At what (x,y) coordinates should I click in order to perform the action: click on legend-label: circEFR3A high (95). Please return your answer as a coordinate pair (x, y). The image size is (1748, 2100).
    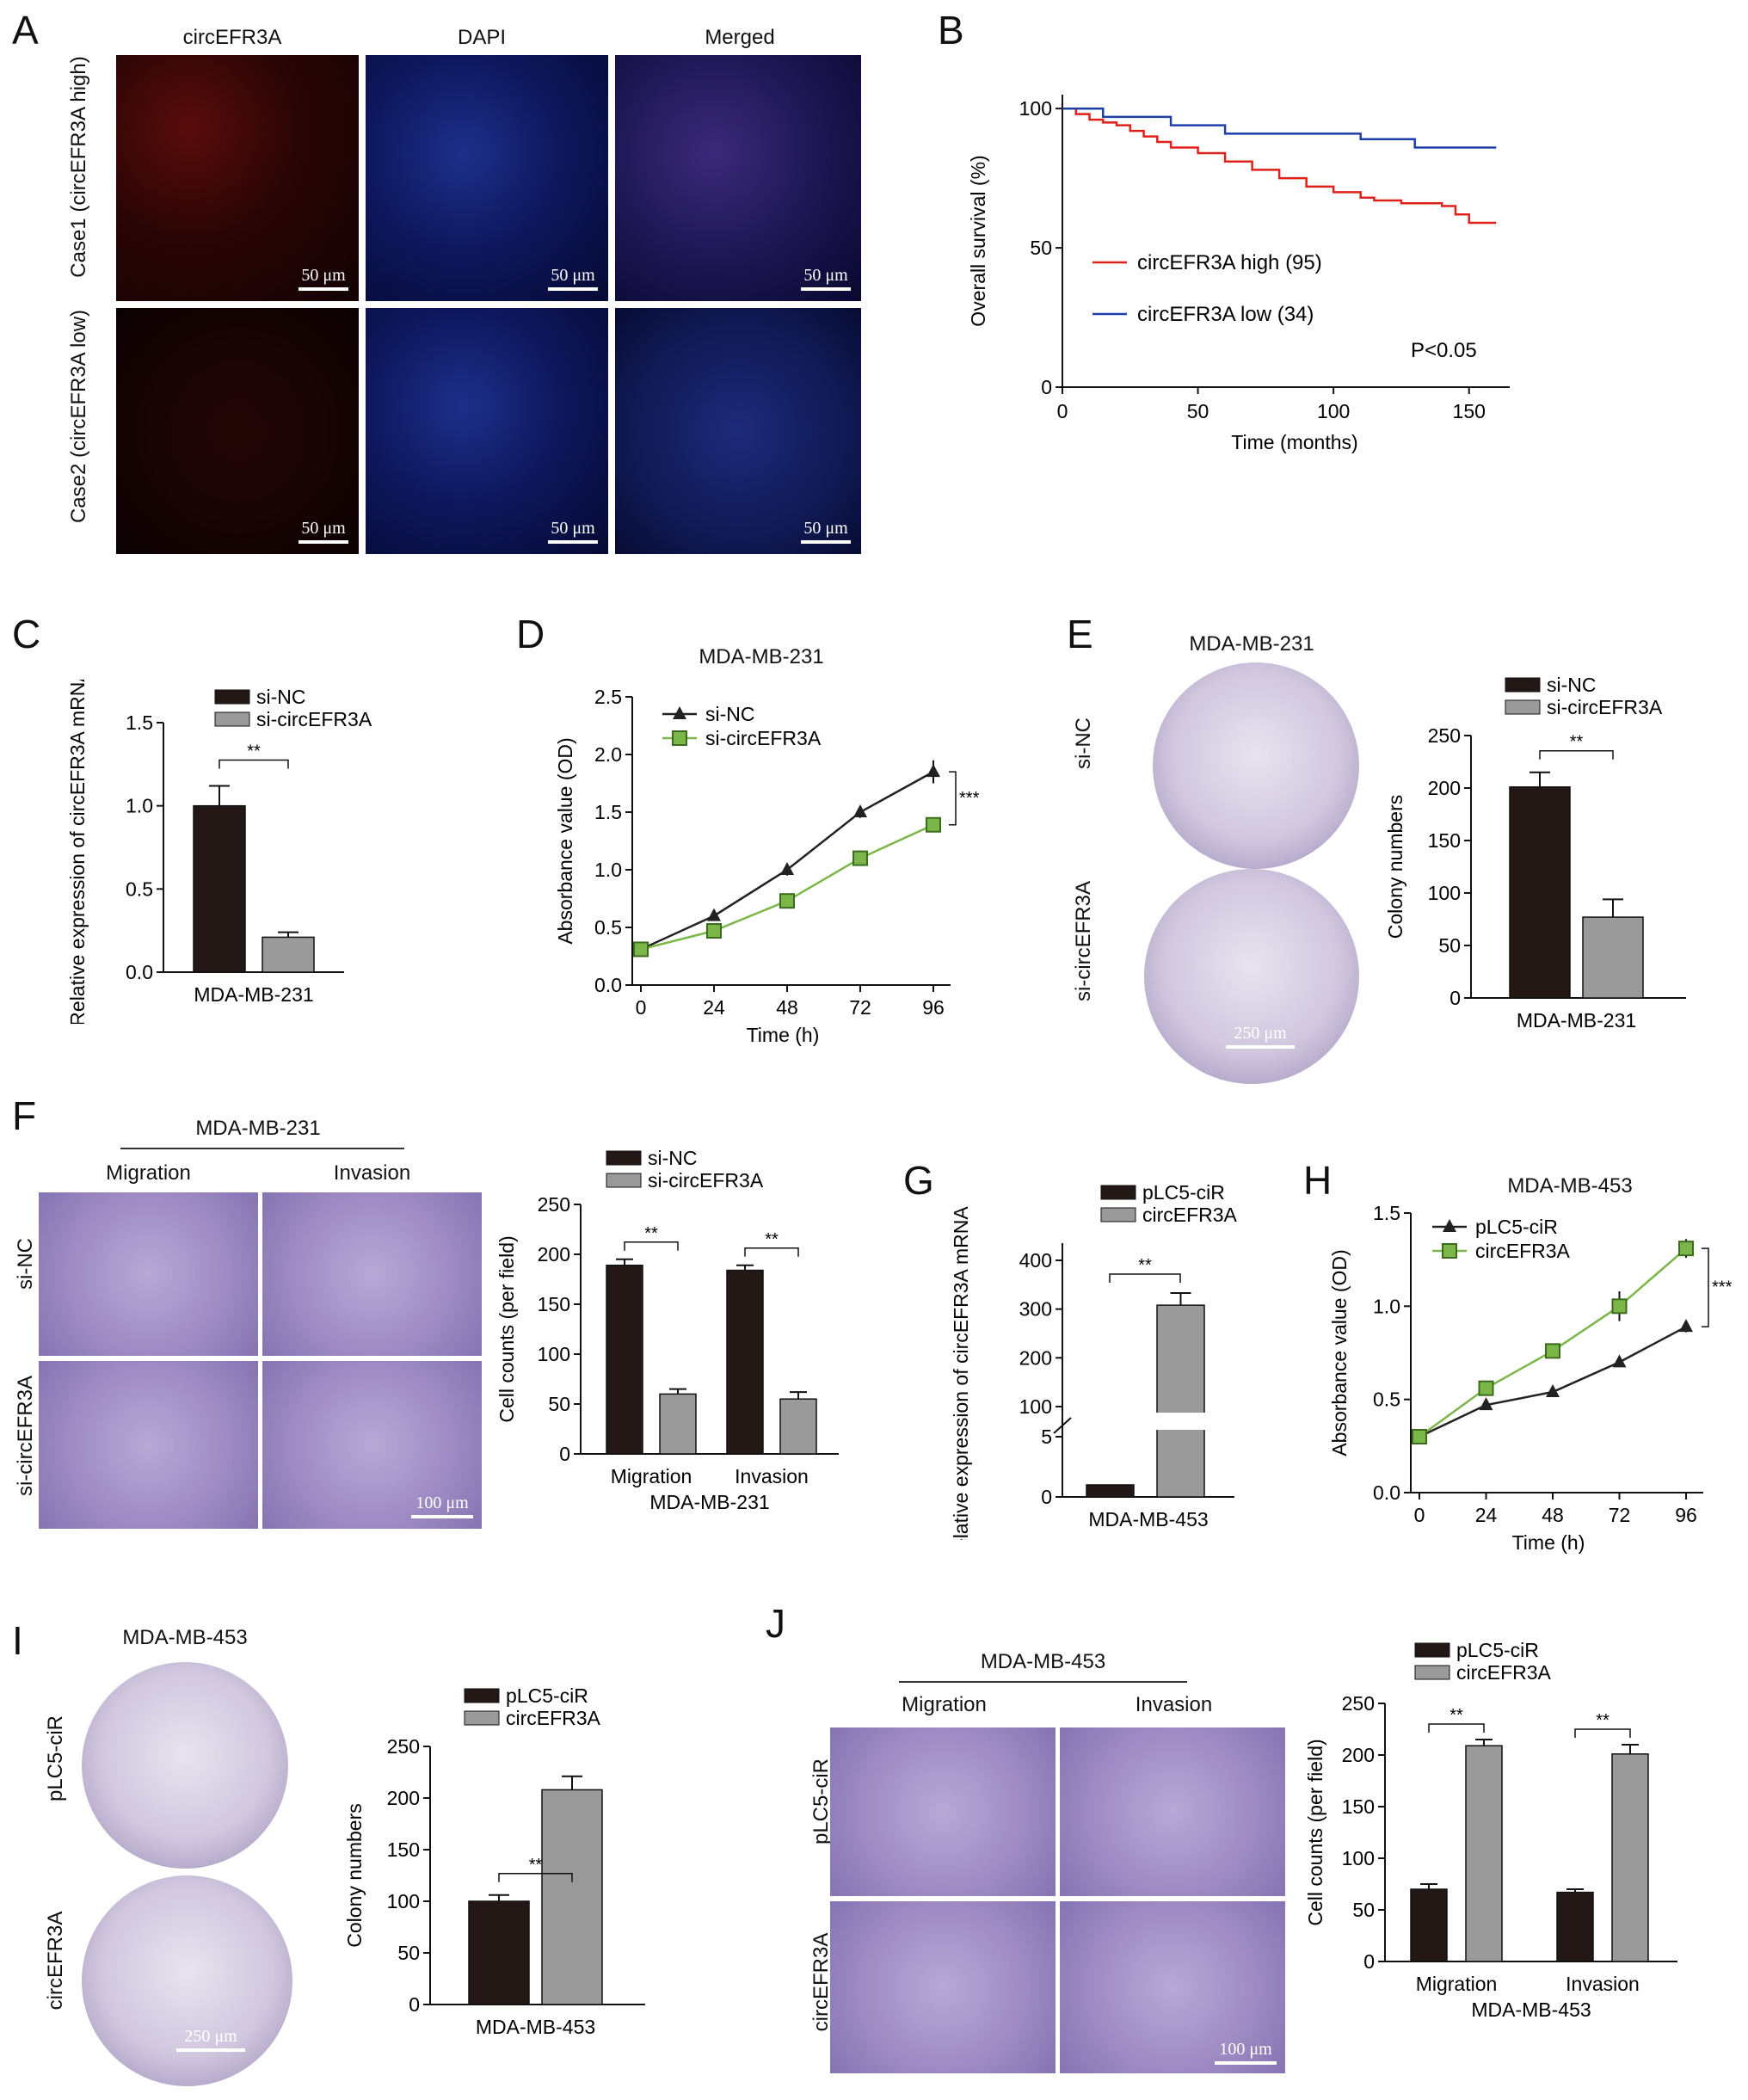
    Looking at the image, I should click on (1229, 262).